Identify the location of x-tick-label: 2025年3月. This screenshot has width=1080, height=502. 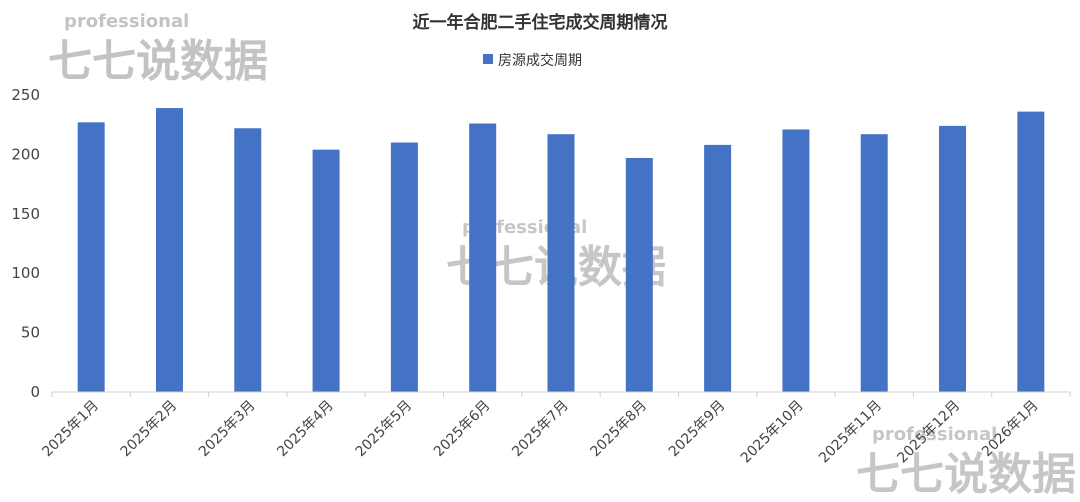
(227, 429).